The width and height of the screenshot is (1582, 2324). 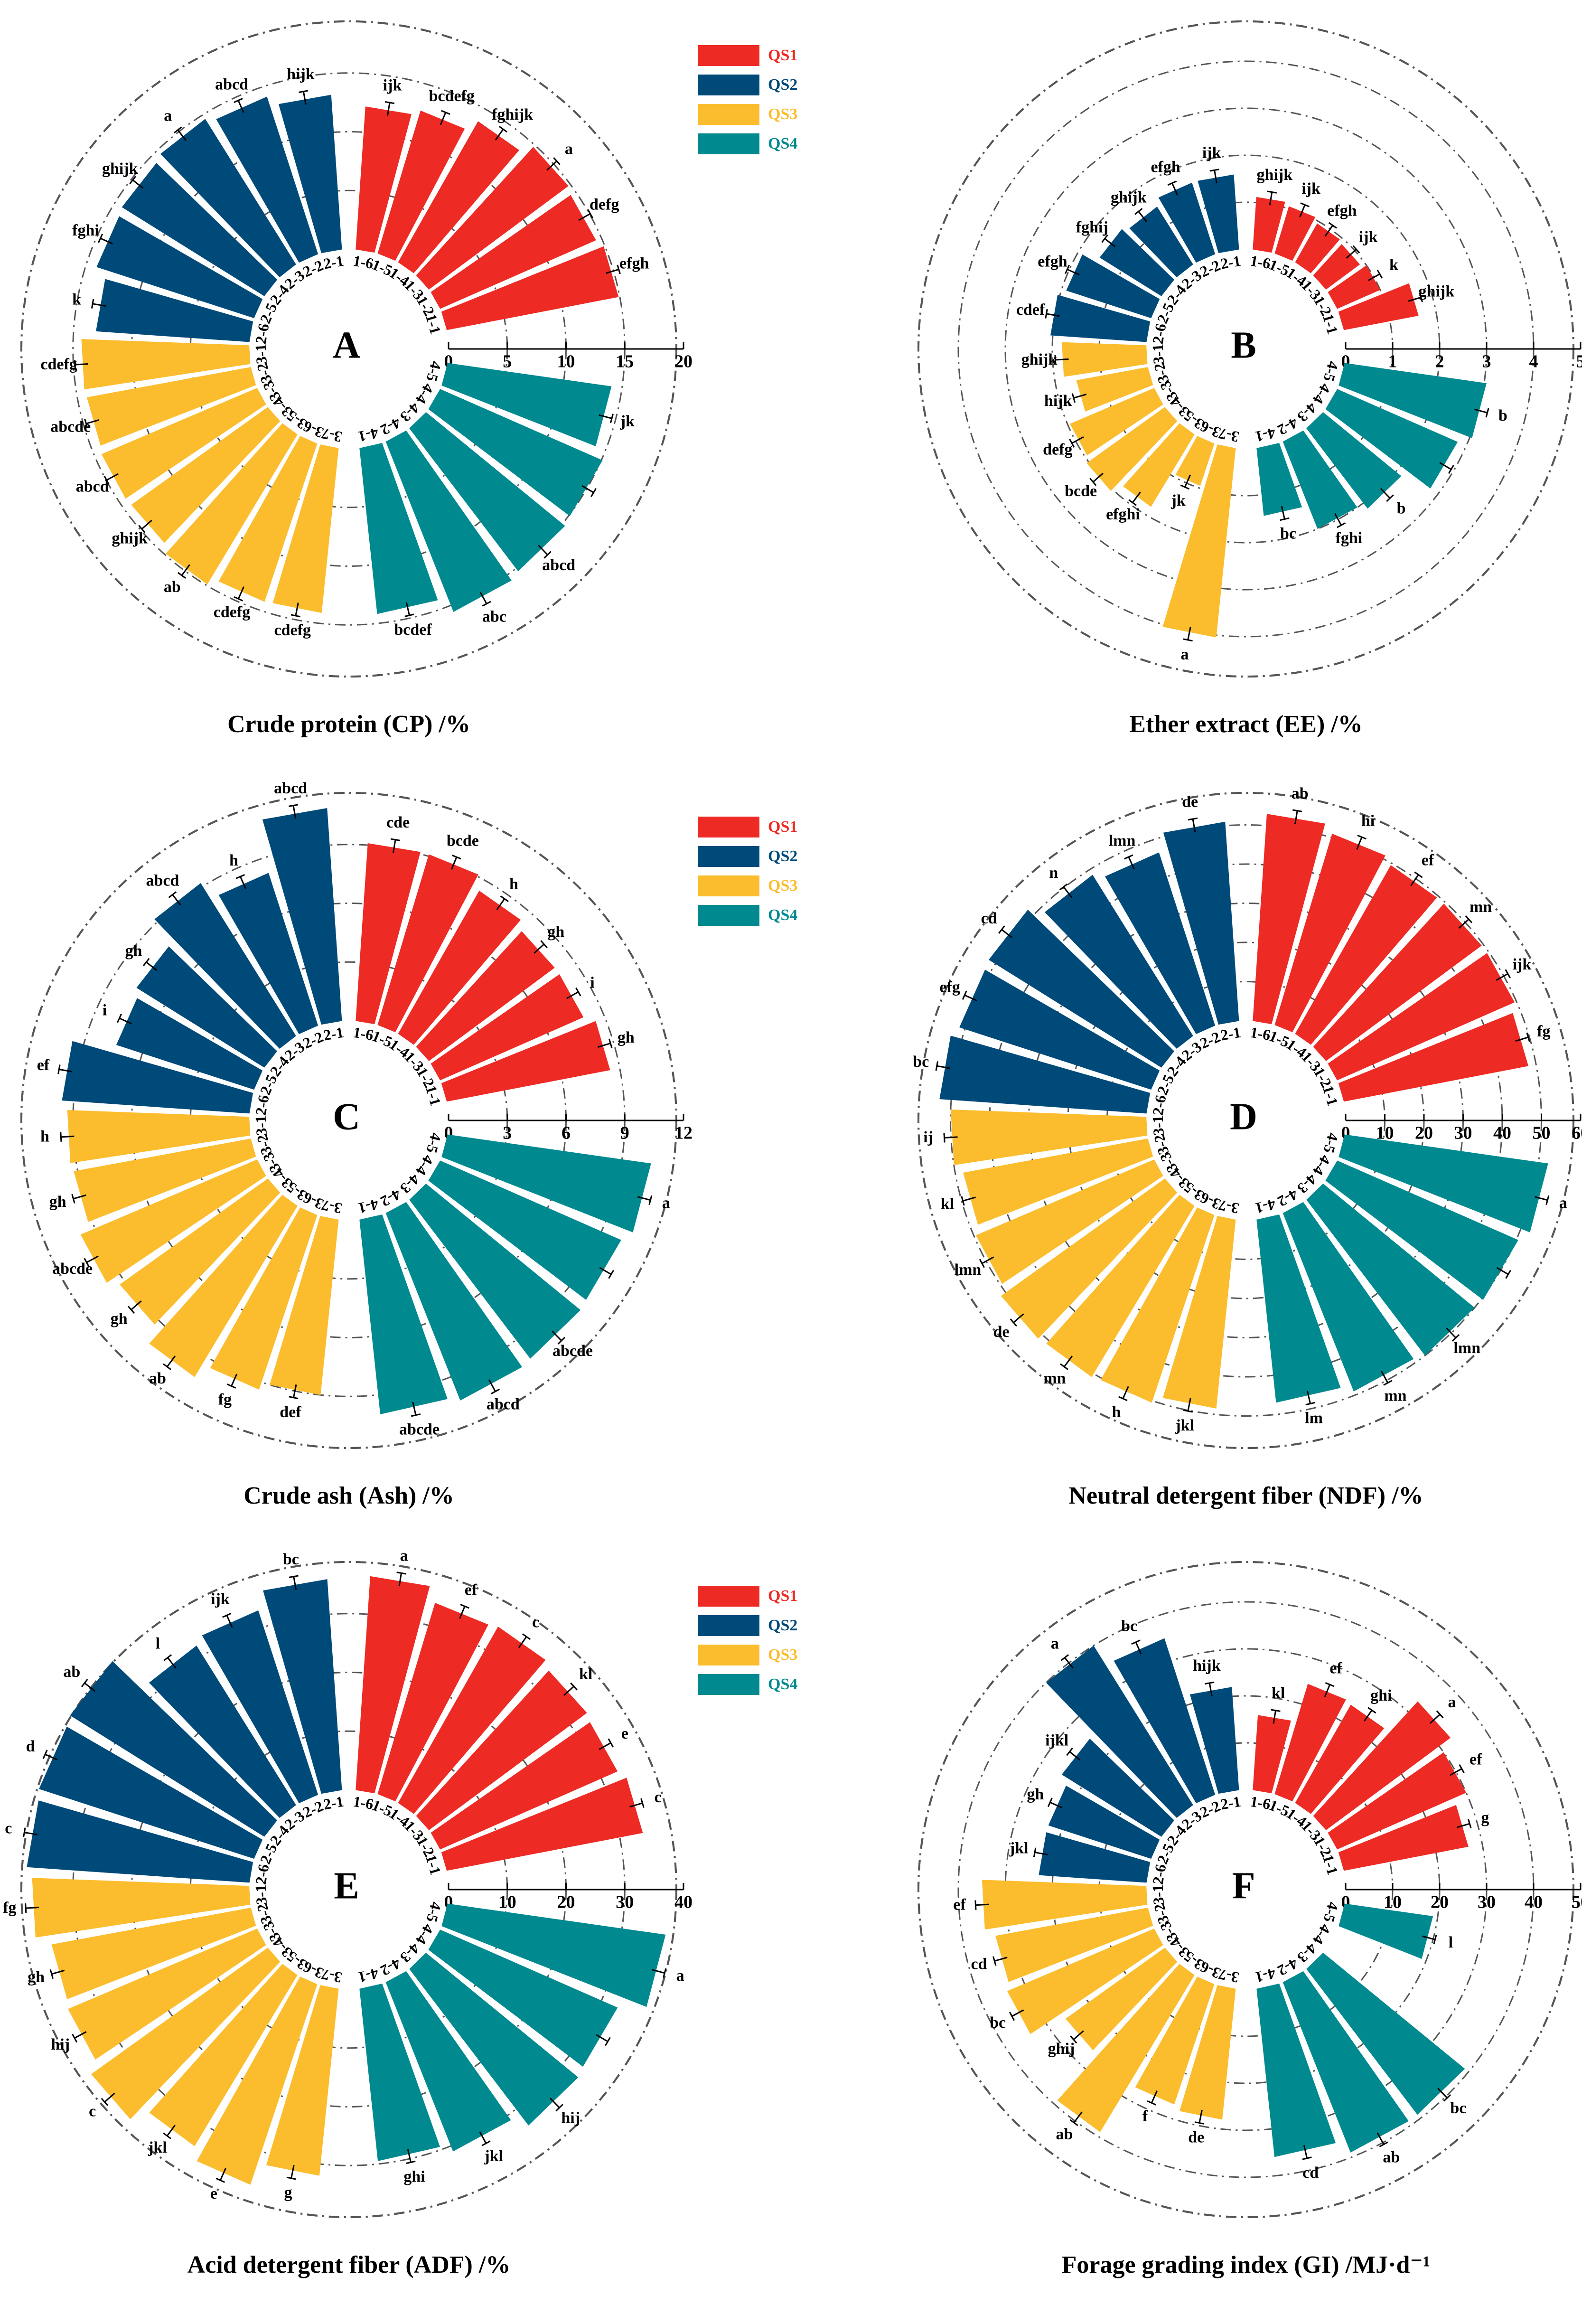 I want to click on significance-letter: a, so click(x=404, y=1556).